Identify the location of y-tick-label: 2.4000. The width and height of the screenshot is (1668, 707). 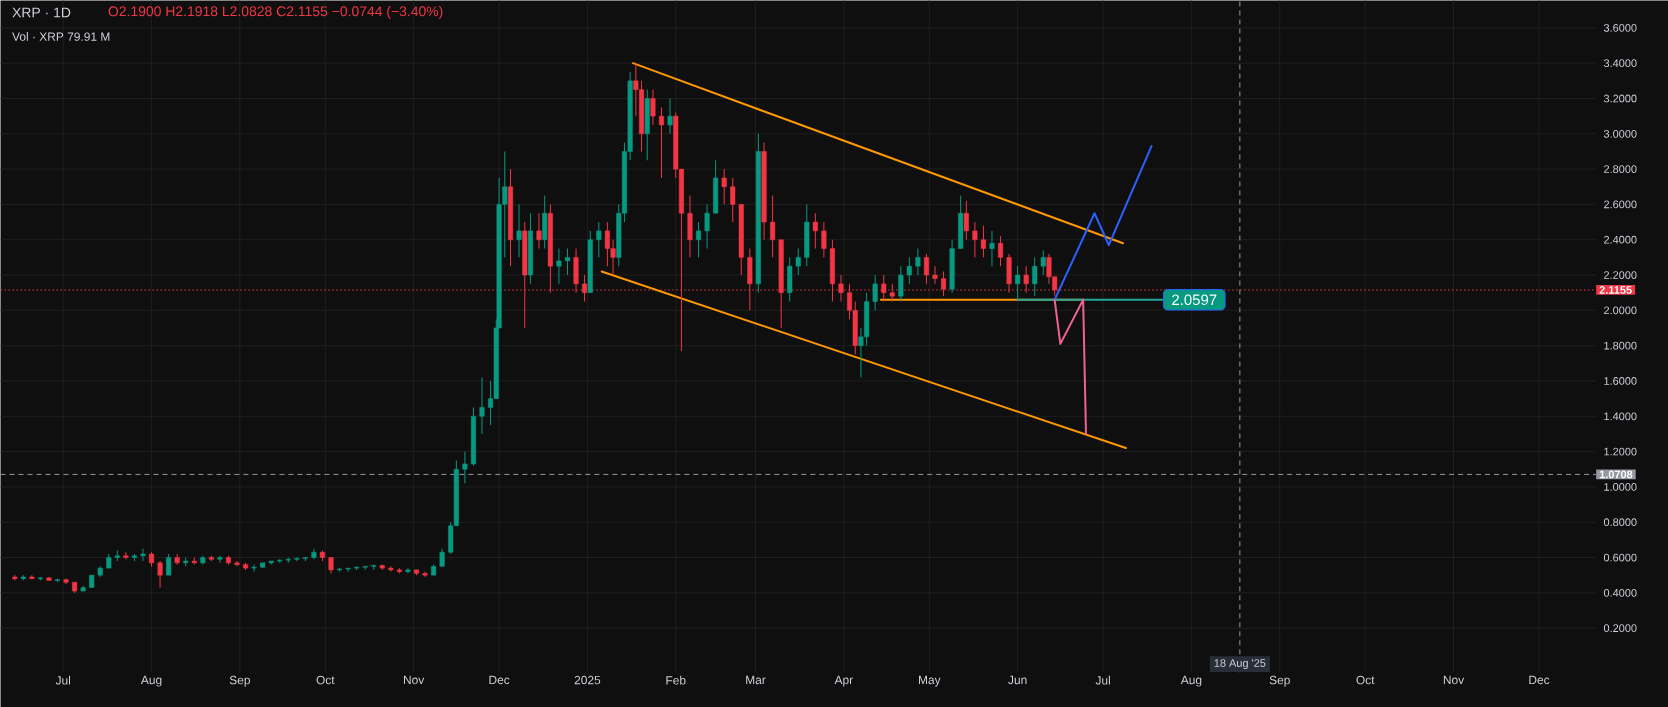
(1620, 239).